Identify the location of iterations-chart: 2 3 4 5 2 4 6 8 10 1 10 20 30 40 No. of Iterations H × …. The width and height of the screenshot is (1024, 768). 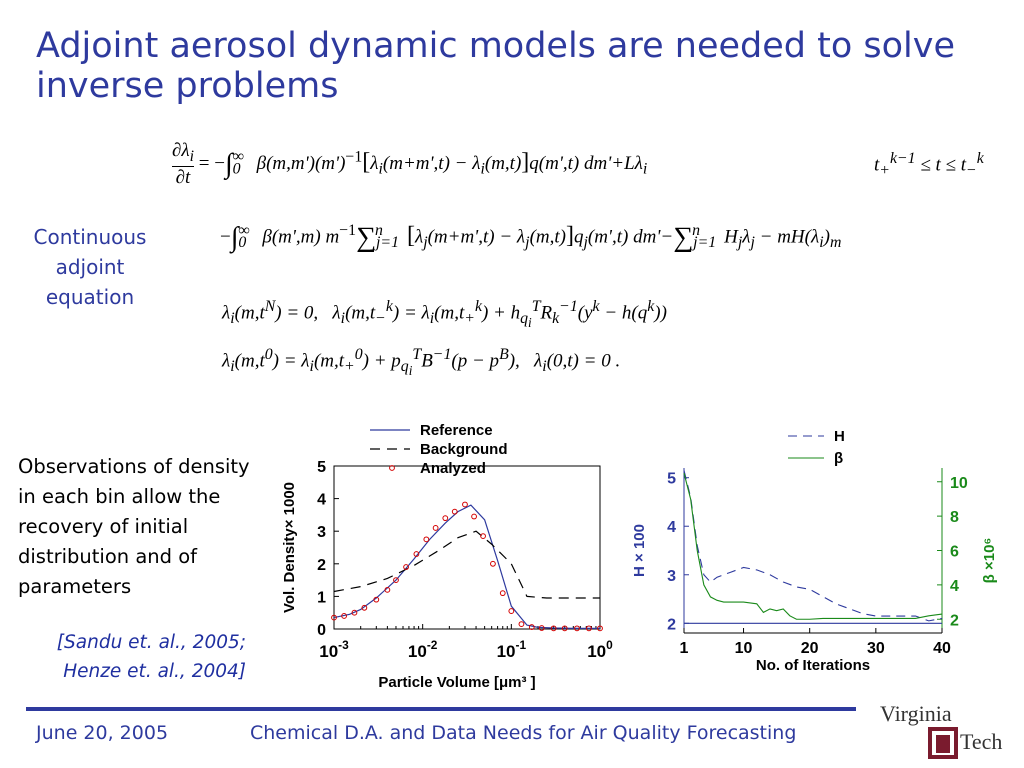
(814, 551).